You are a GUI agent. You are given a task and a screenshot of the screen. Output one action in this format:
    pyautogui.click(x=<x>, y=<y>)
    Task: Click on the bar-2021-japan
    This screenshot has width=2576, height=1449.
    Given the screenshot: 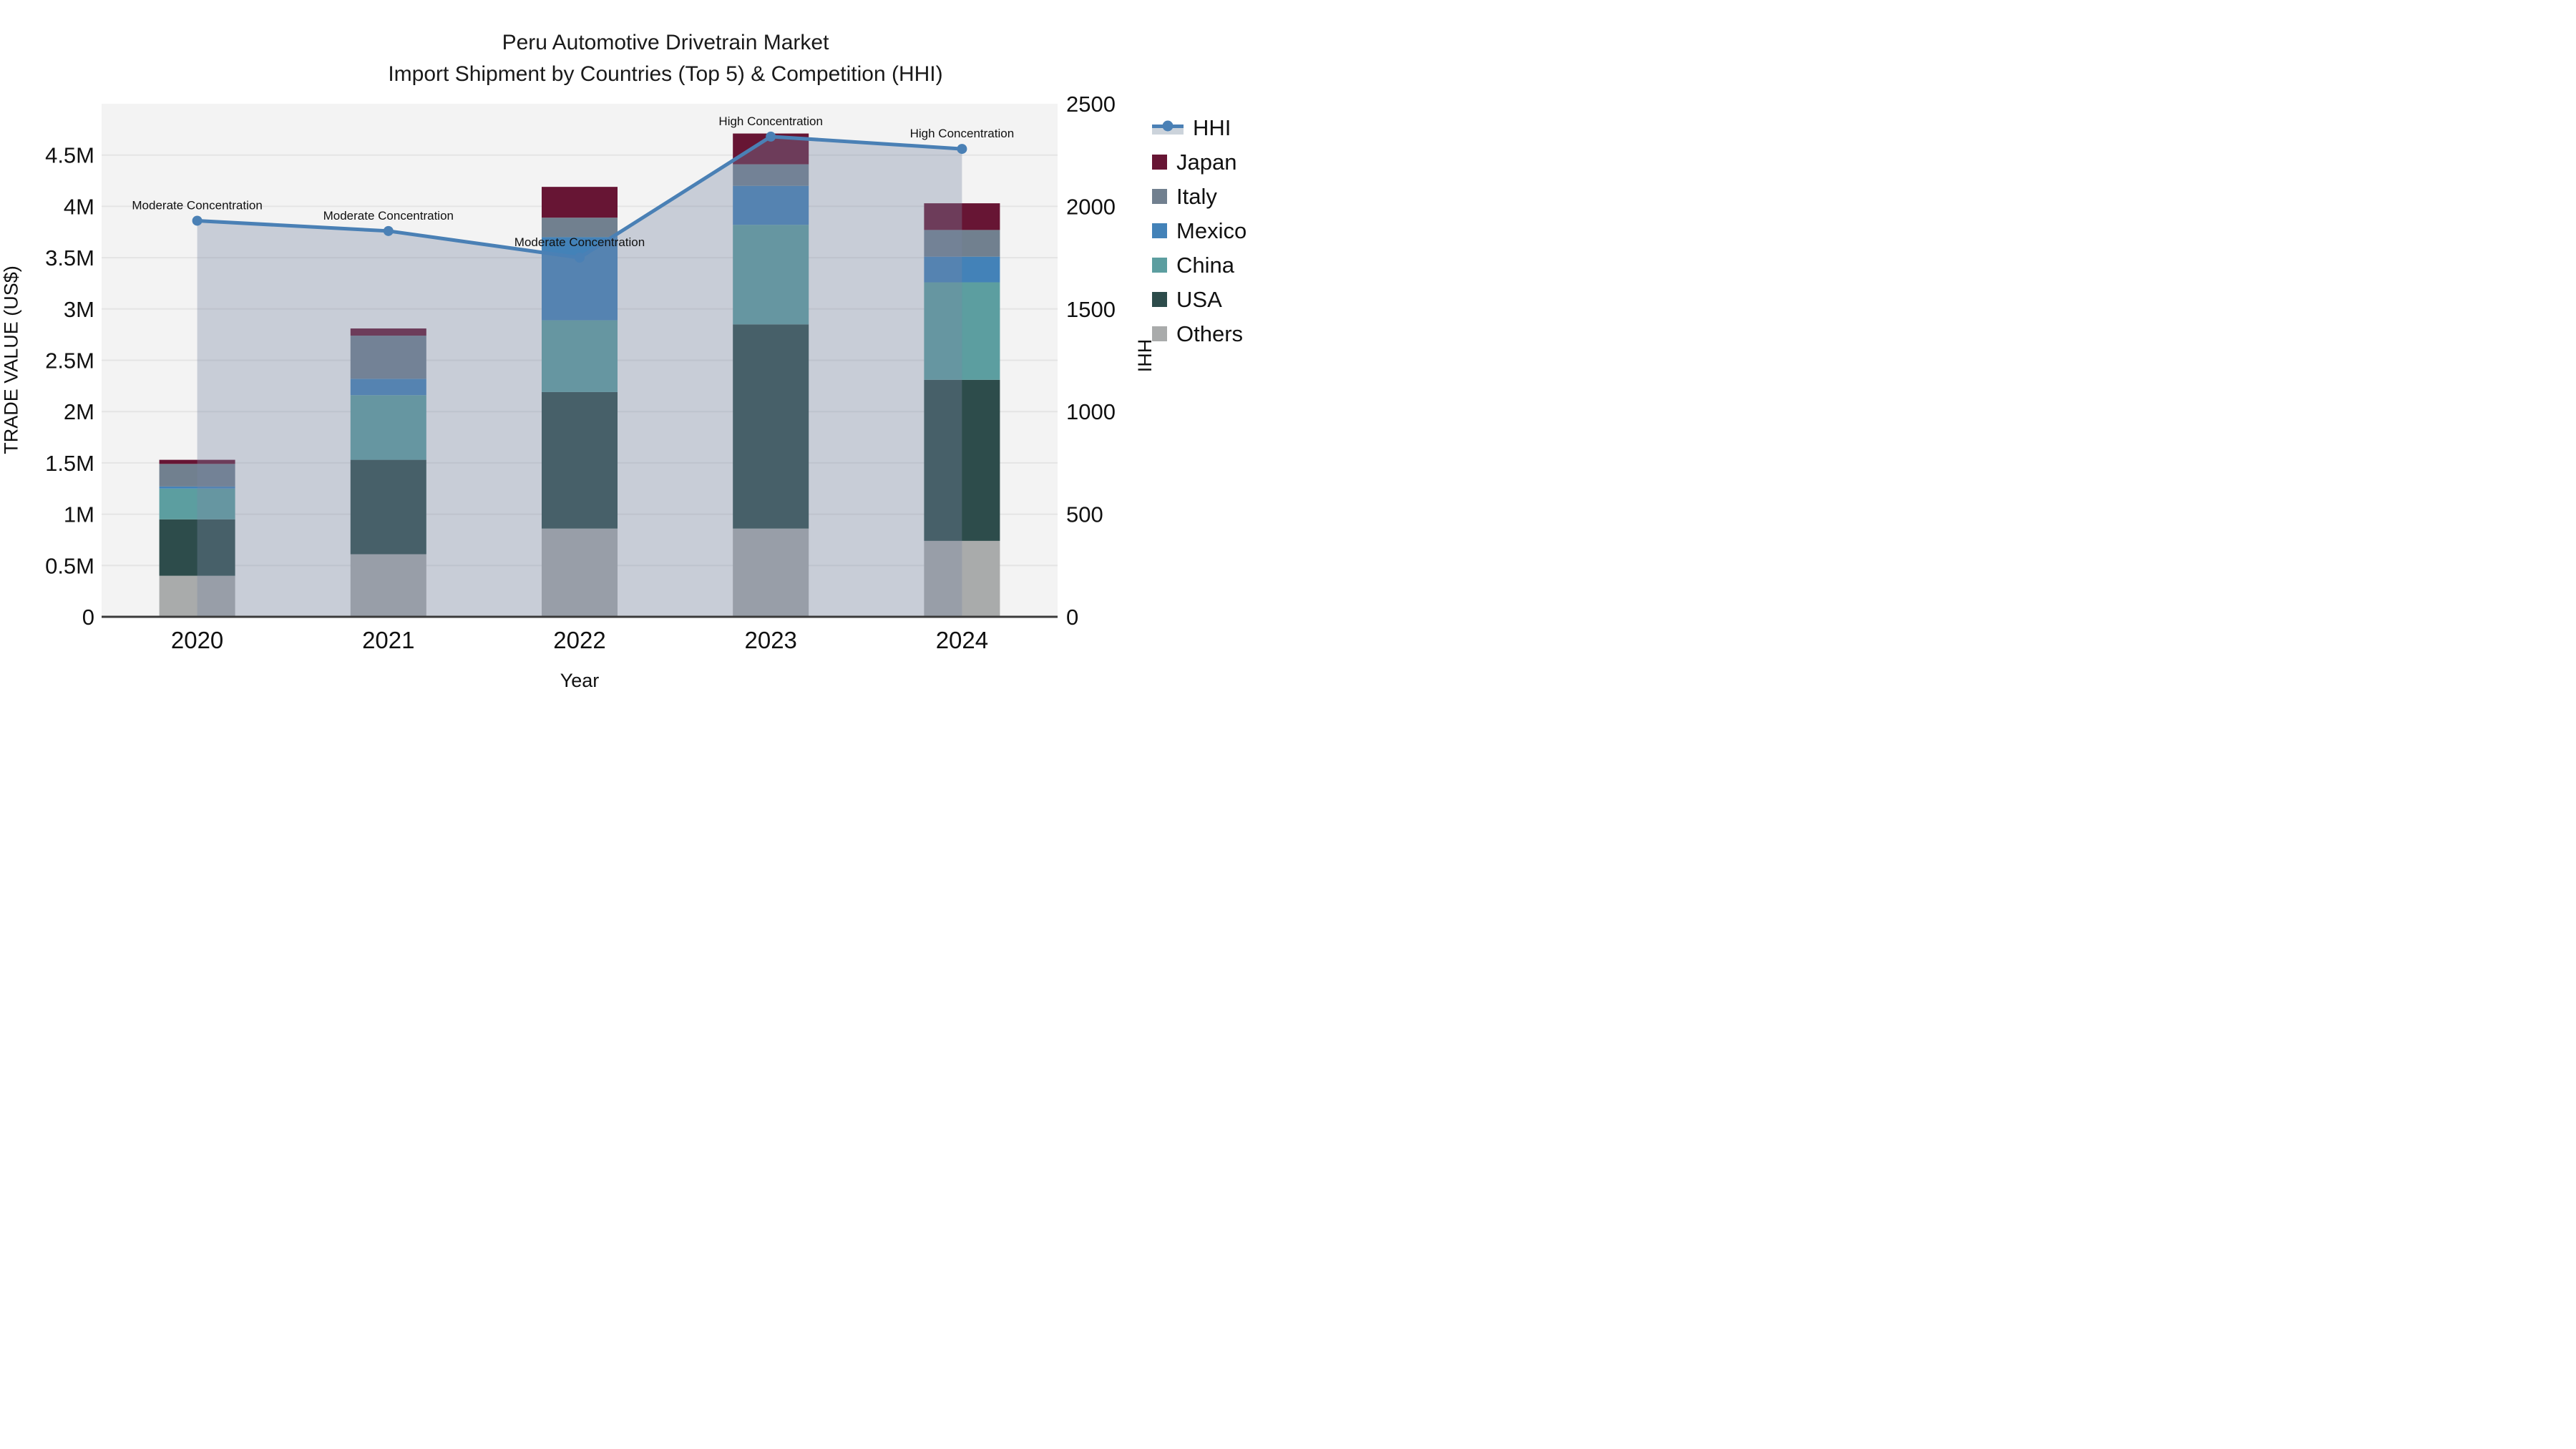 What is the action you would take?
    pyautogui.click(x=388, y=332)
    